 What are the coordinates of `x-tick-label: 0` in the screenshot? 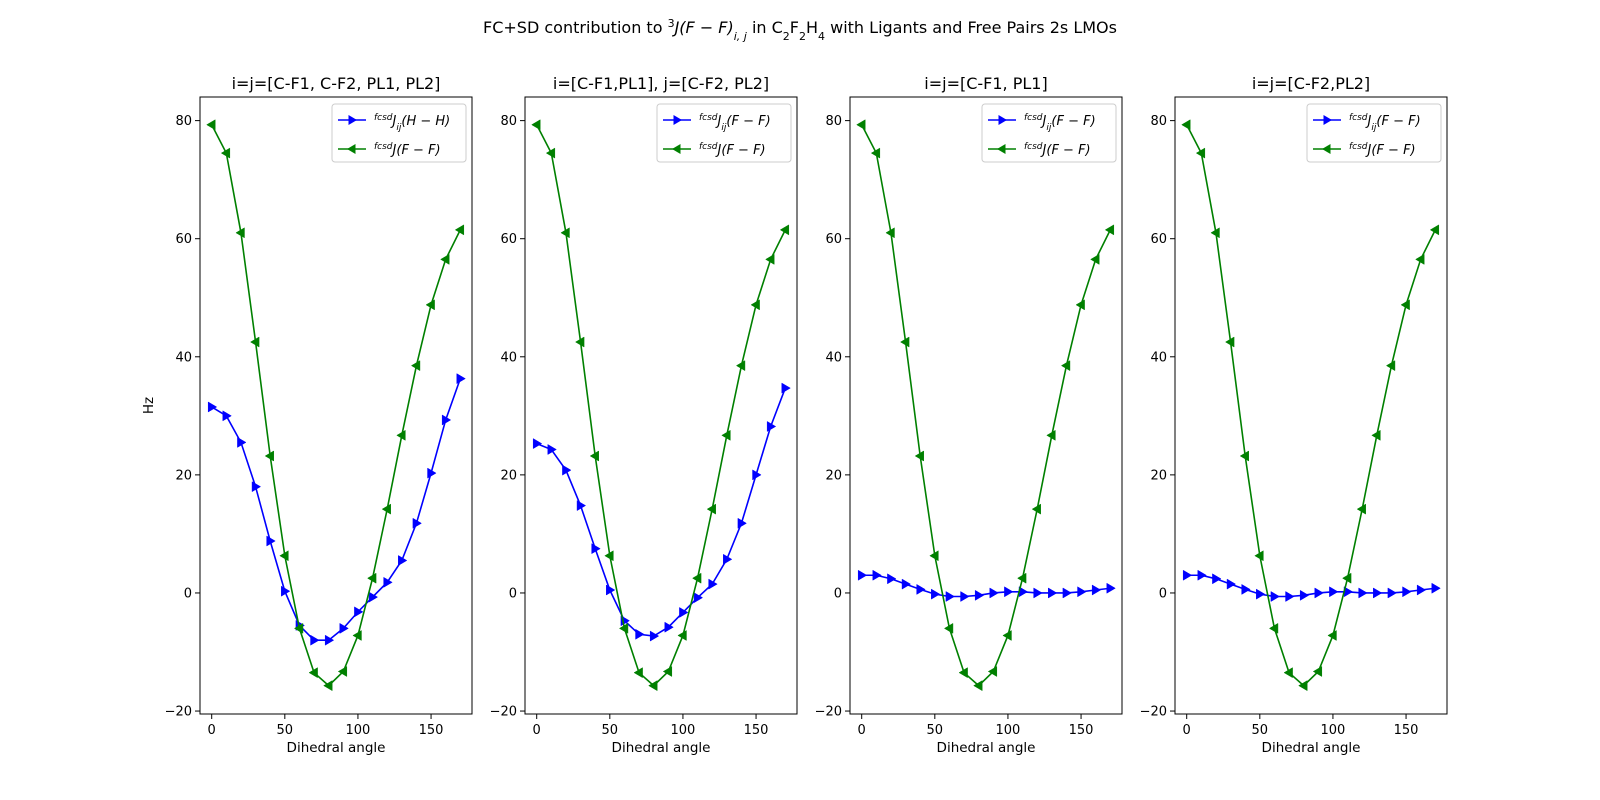 It's located at (1187, 730).